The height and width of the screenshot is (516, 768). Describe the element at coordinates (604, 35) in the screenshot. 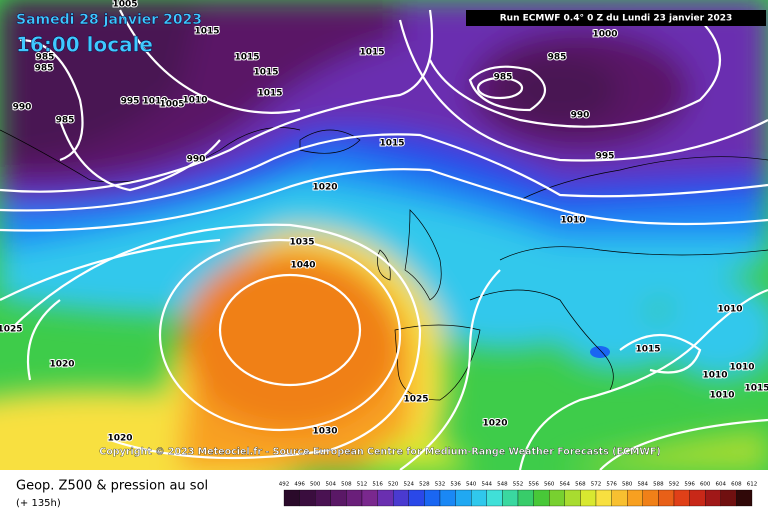

I see `isobar-label: 1000` at that location.